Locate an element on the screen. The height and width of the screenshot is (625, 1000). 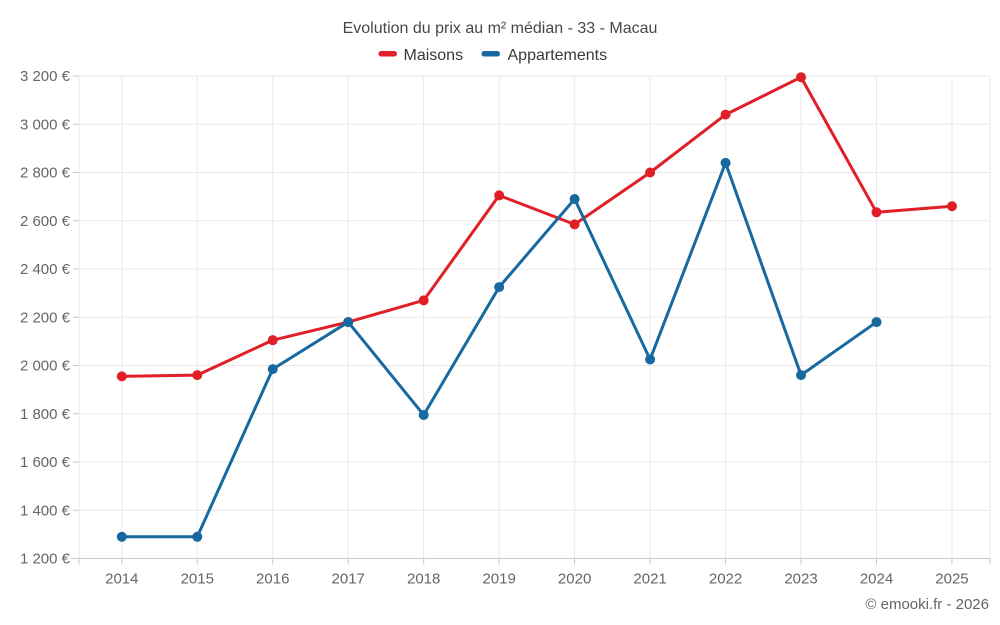
y-axis-label-2200: 2 200 € is located at coordinates (45, 317).